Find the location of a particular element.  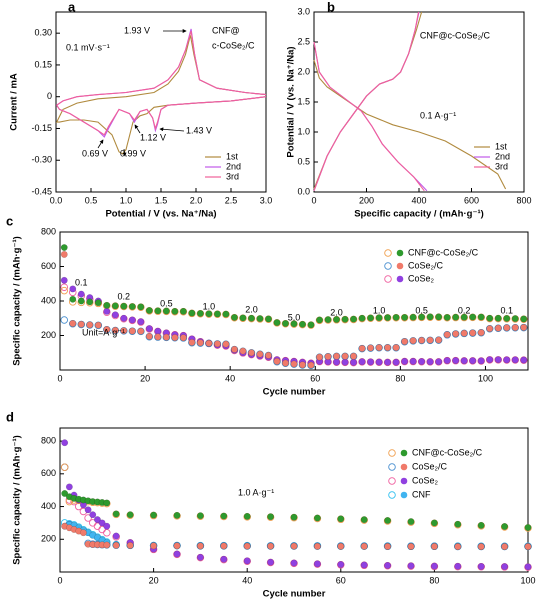

x-tick-label: 60 is located at coordinates (341, 580).